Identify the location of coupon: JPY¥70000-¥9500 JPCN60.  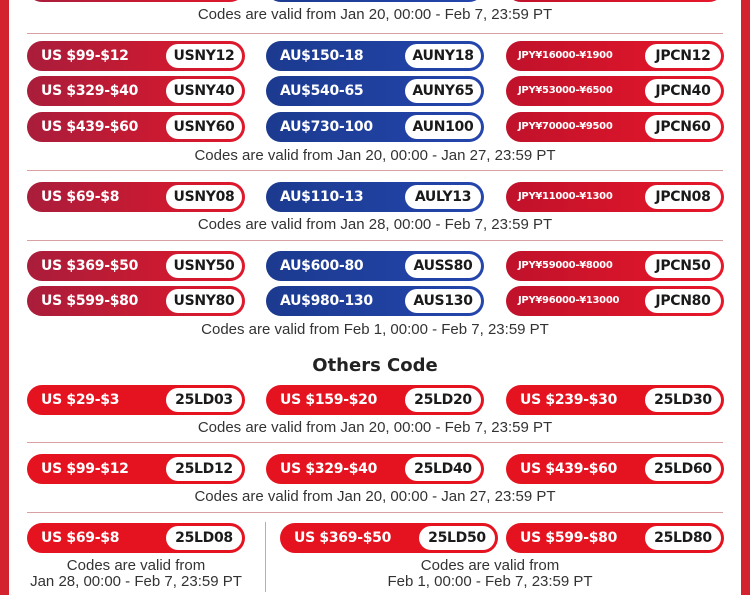
(615, 127).